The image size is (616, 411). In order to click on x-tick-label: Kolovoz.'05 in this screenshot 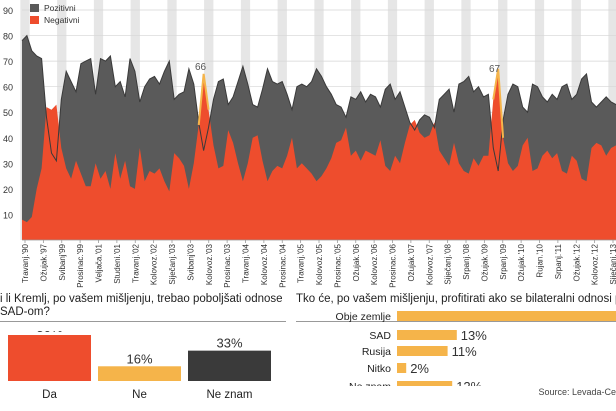, I will do `click(319, 264)`.